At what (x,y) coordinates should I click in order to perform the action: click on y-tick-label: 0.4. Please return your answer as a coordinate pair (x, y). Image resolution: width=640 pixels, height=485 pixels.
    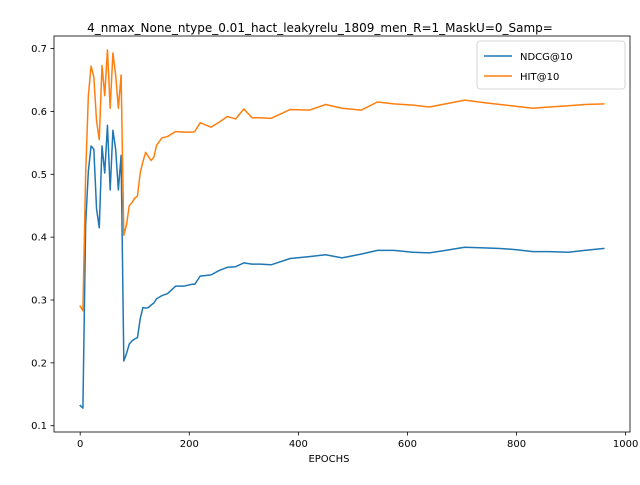
    Looking at the image, I should click on (39, 238).